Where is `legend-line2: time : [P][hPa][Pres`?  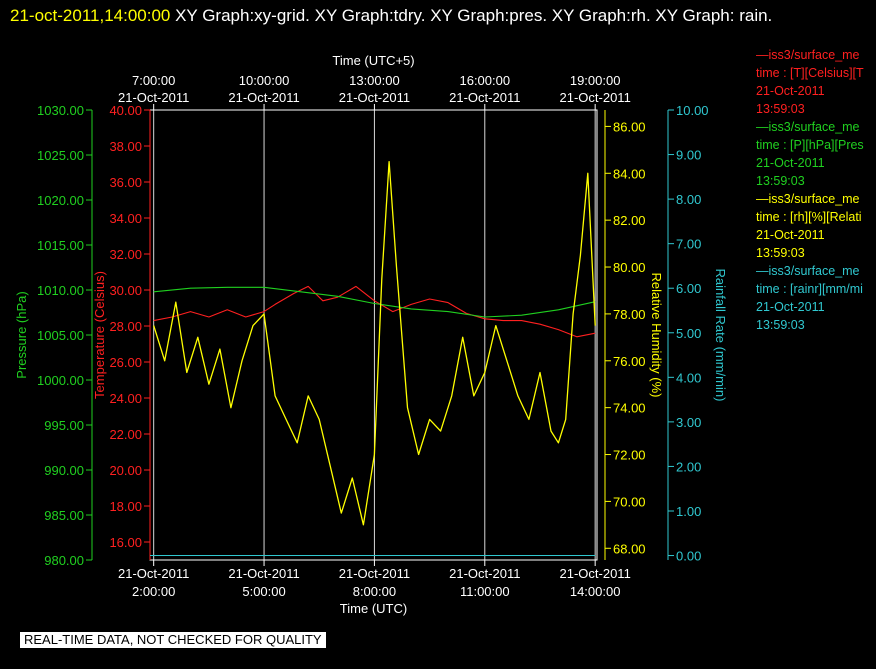 legend-line2: time : [P][hPa][Pres is located at coordinates (810, 145).